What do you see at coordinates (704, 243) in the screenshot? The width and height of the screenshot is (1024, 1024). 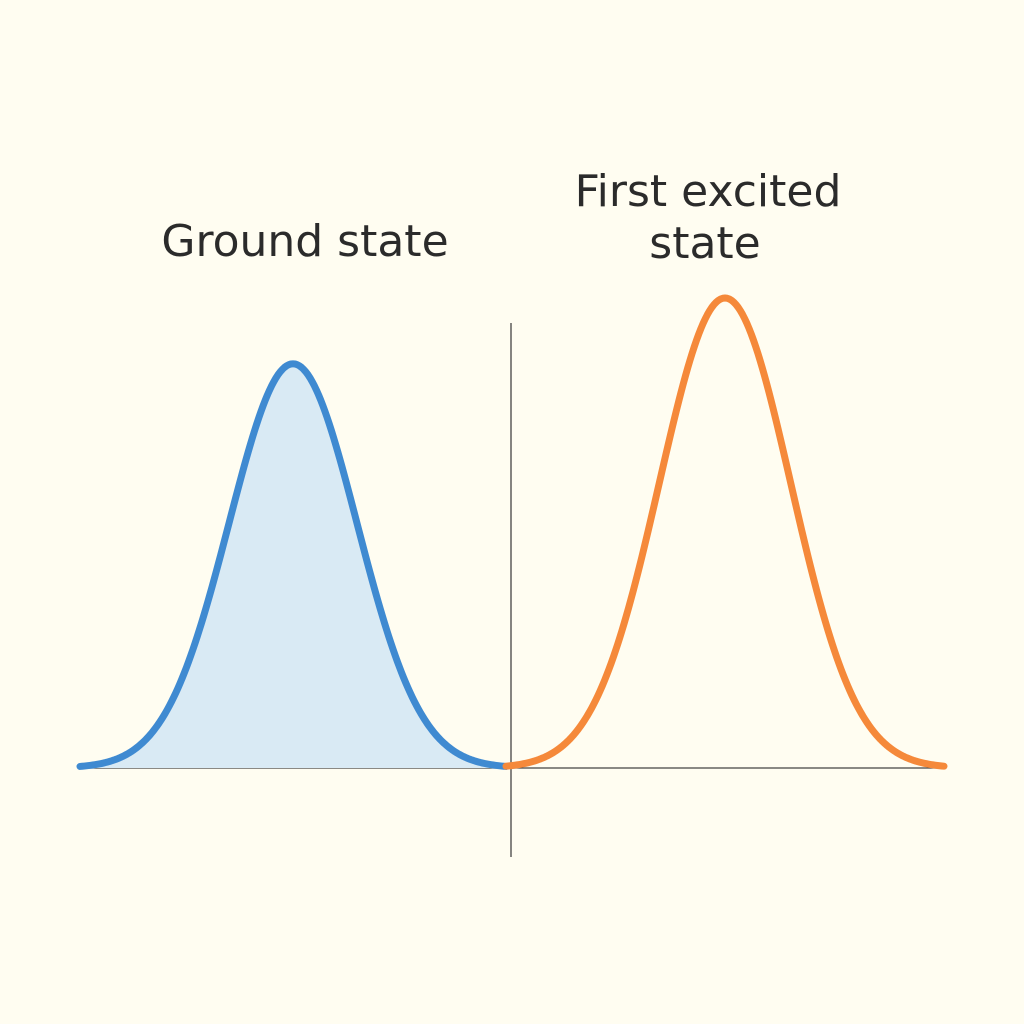 I see `first-excited-state-label-line2: state` at bounding box center [704, 243].